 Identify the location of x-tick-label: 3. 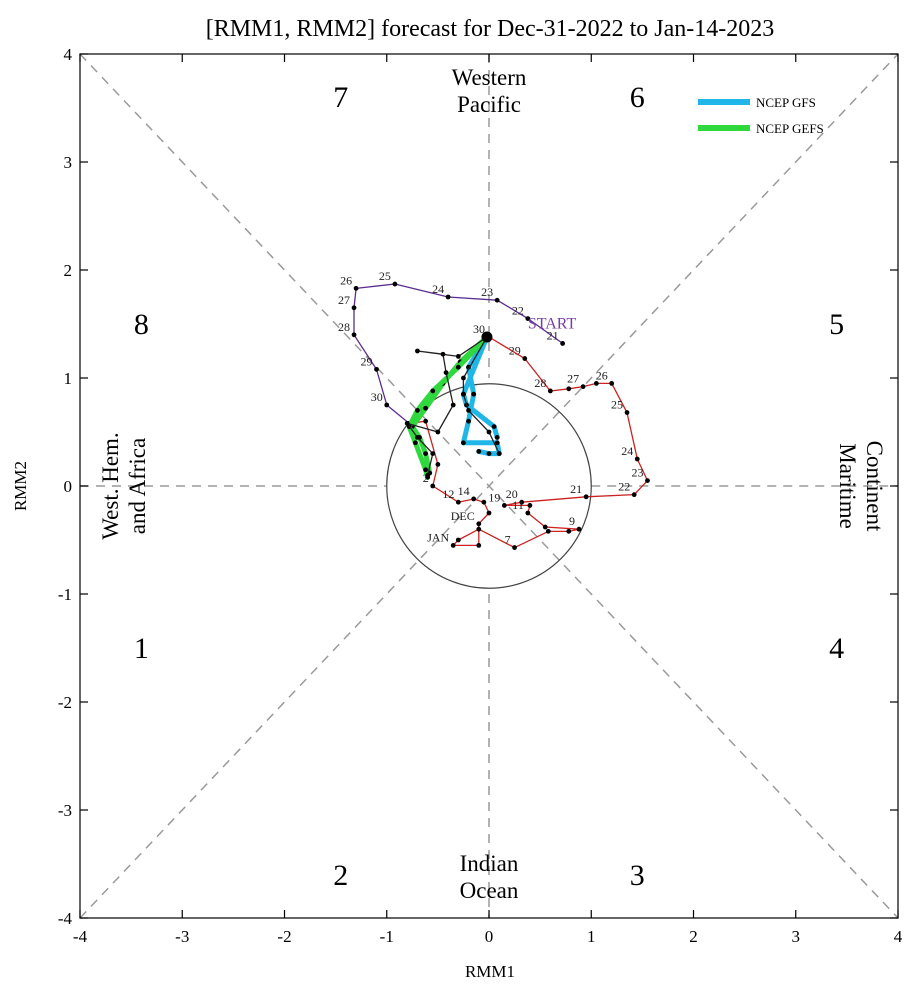
(796, 936).